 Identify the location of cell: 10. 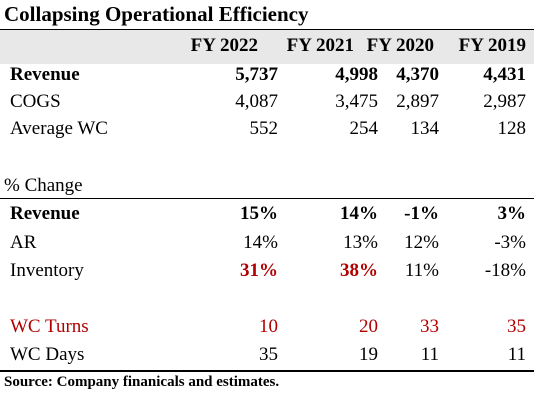
(268, 326).